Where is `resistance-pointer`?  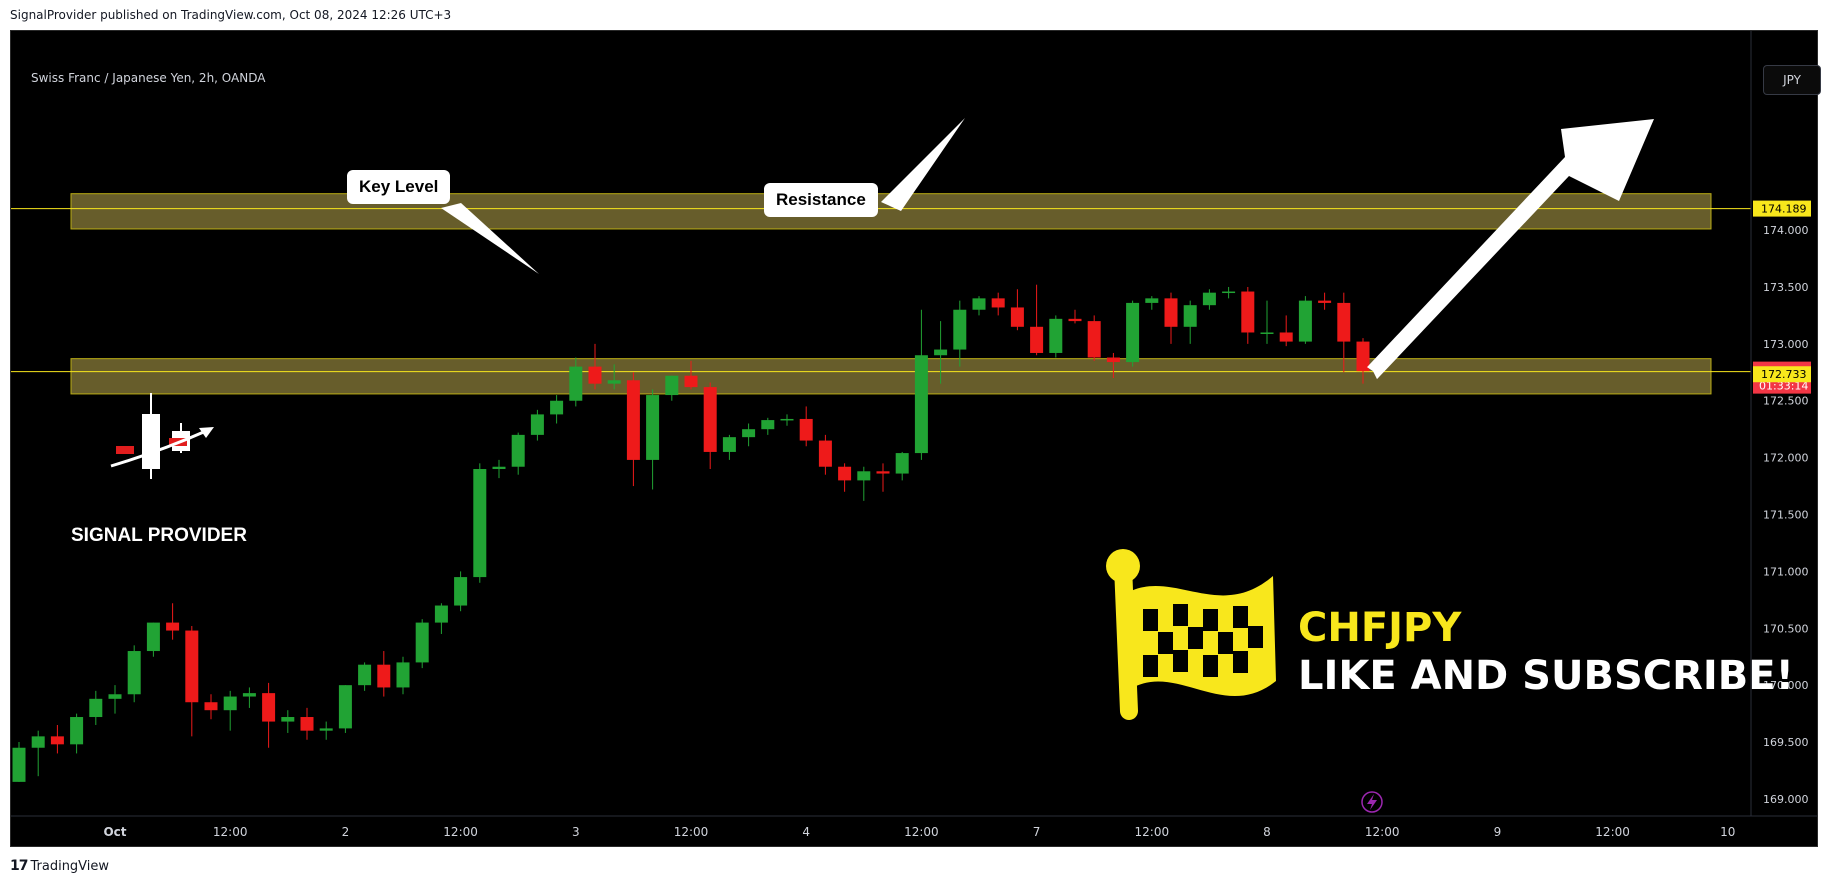
resistance-pointer is located at coordinates (923, 164).